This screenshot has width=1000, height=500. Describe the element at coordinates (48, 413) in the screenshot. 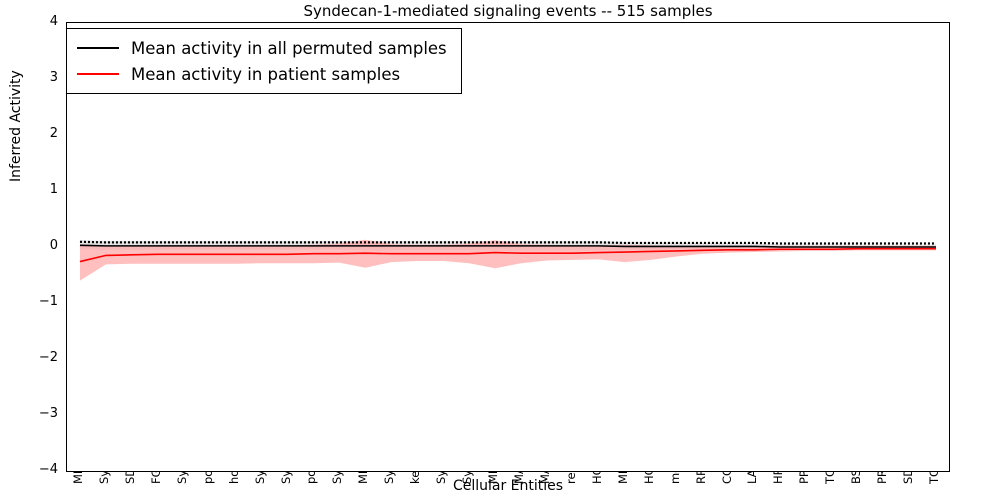

I see `y-tick-label: −3` at that location.